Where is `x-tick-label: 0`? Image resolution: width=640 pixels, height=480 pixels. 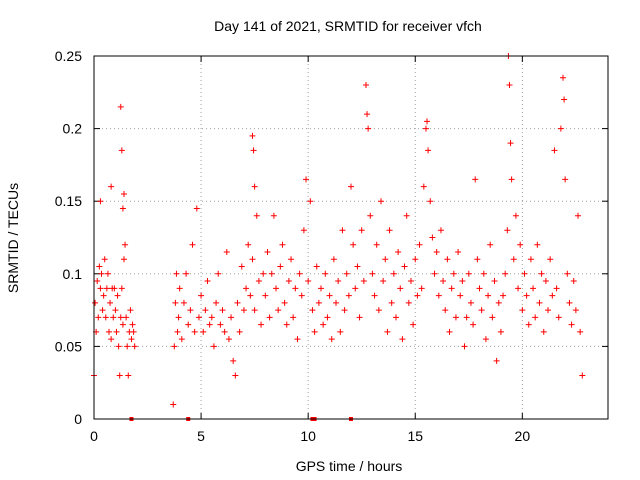
x-tick-label: 0 is located at coordinates (94, 436).